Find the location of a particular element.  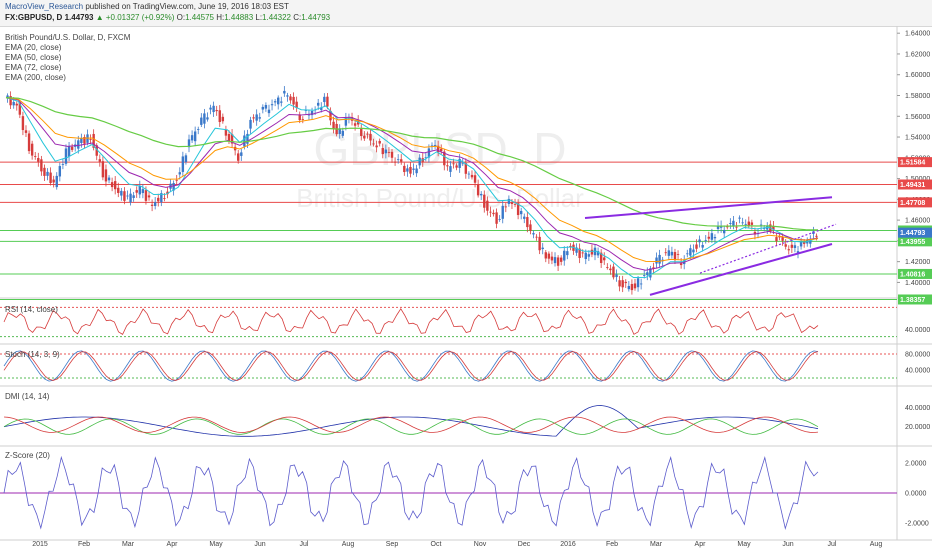

close-value: 1.44793 is located at coordinates (316, 17).